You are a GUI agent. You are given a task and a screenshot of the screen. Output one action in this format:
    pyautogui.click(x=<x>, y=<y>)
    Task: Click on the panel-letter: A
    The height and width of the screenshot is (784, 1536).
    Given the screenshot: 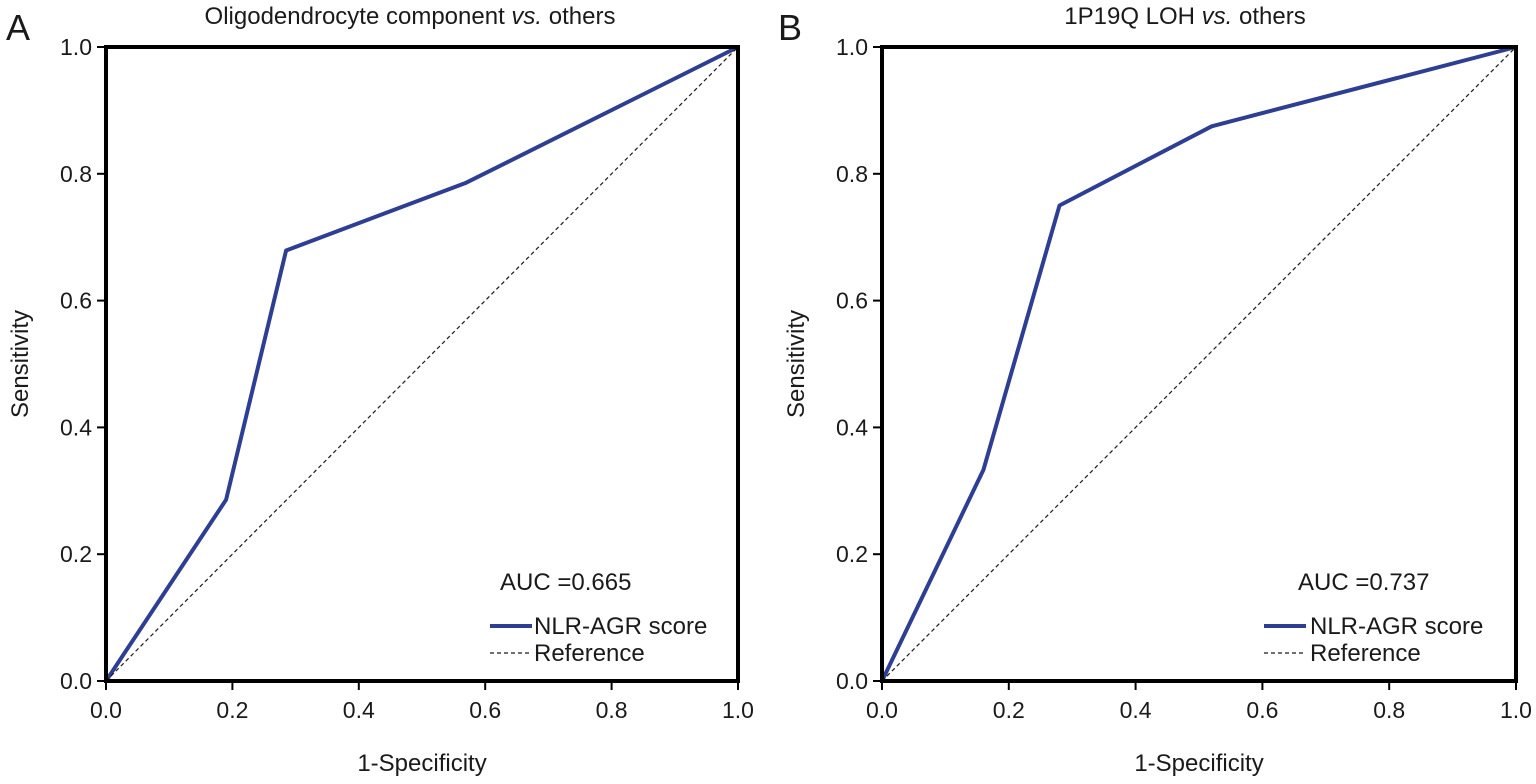 What is the action you would take?
    pyautogui.click(x=18, y=27)
    